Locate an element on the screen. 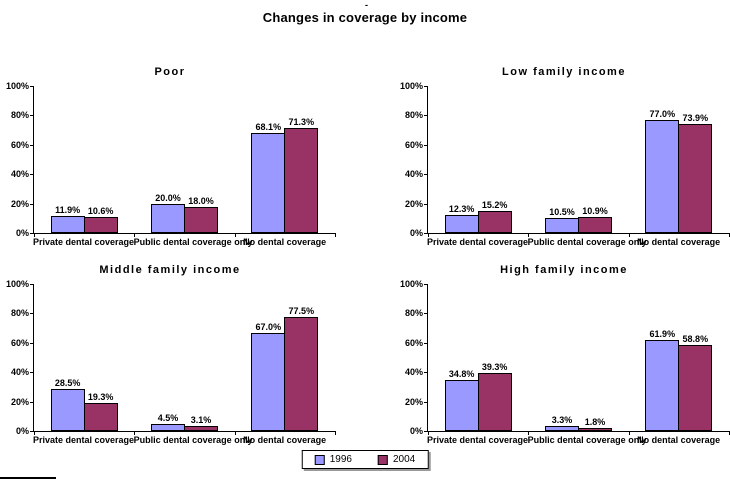  page-title: Changes in coverage by income is located at coordinates (365, 17).